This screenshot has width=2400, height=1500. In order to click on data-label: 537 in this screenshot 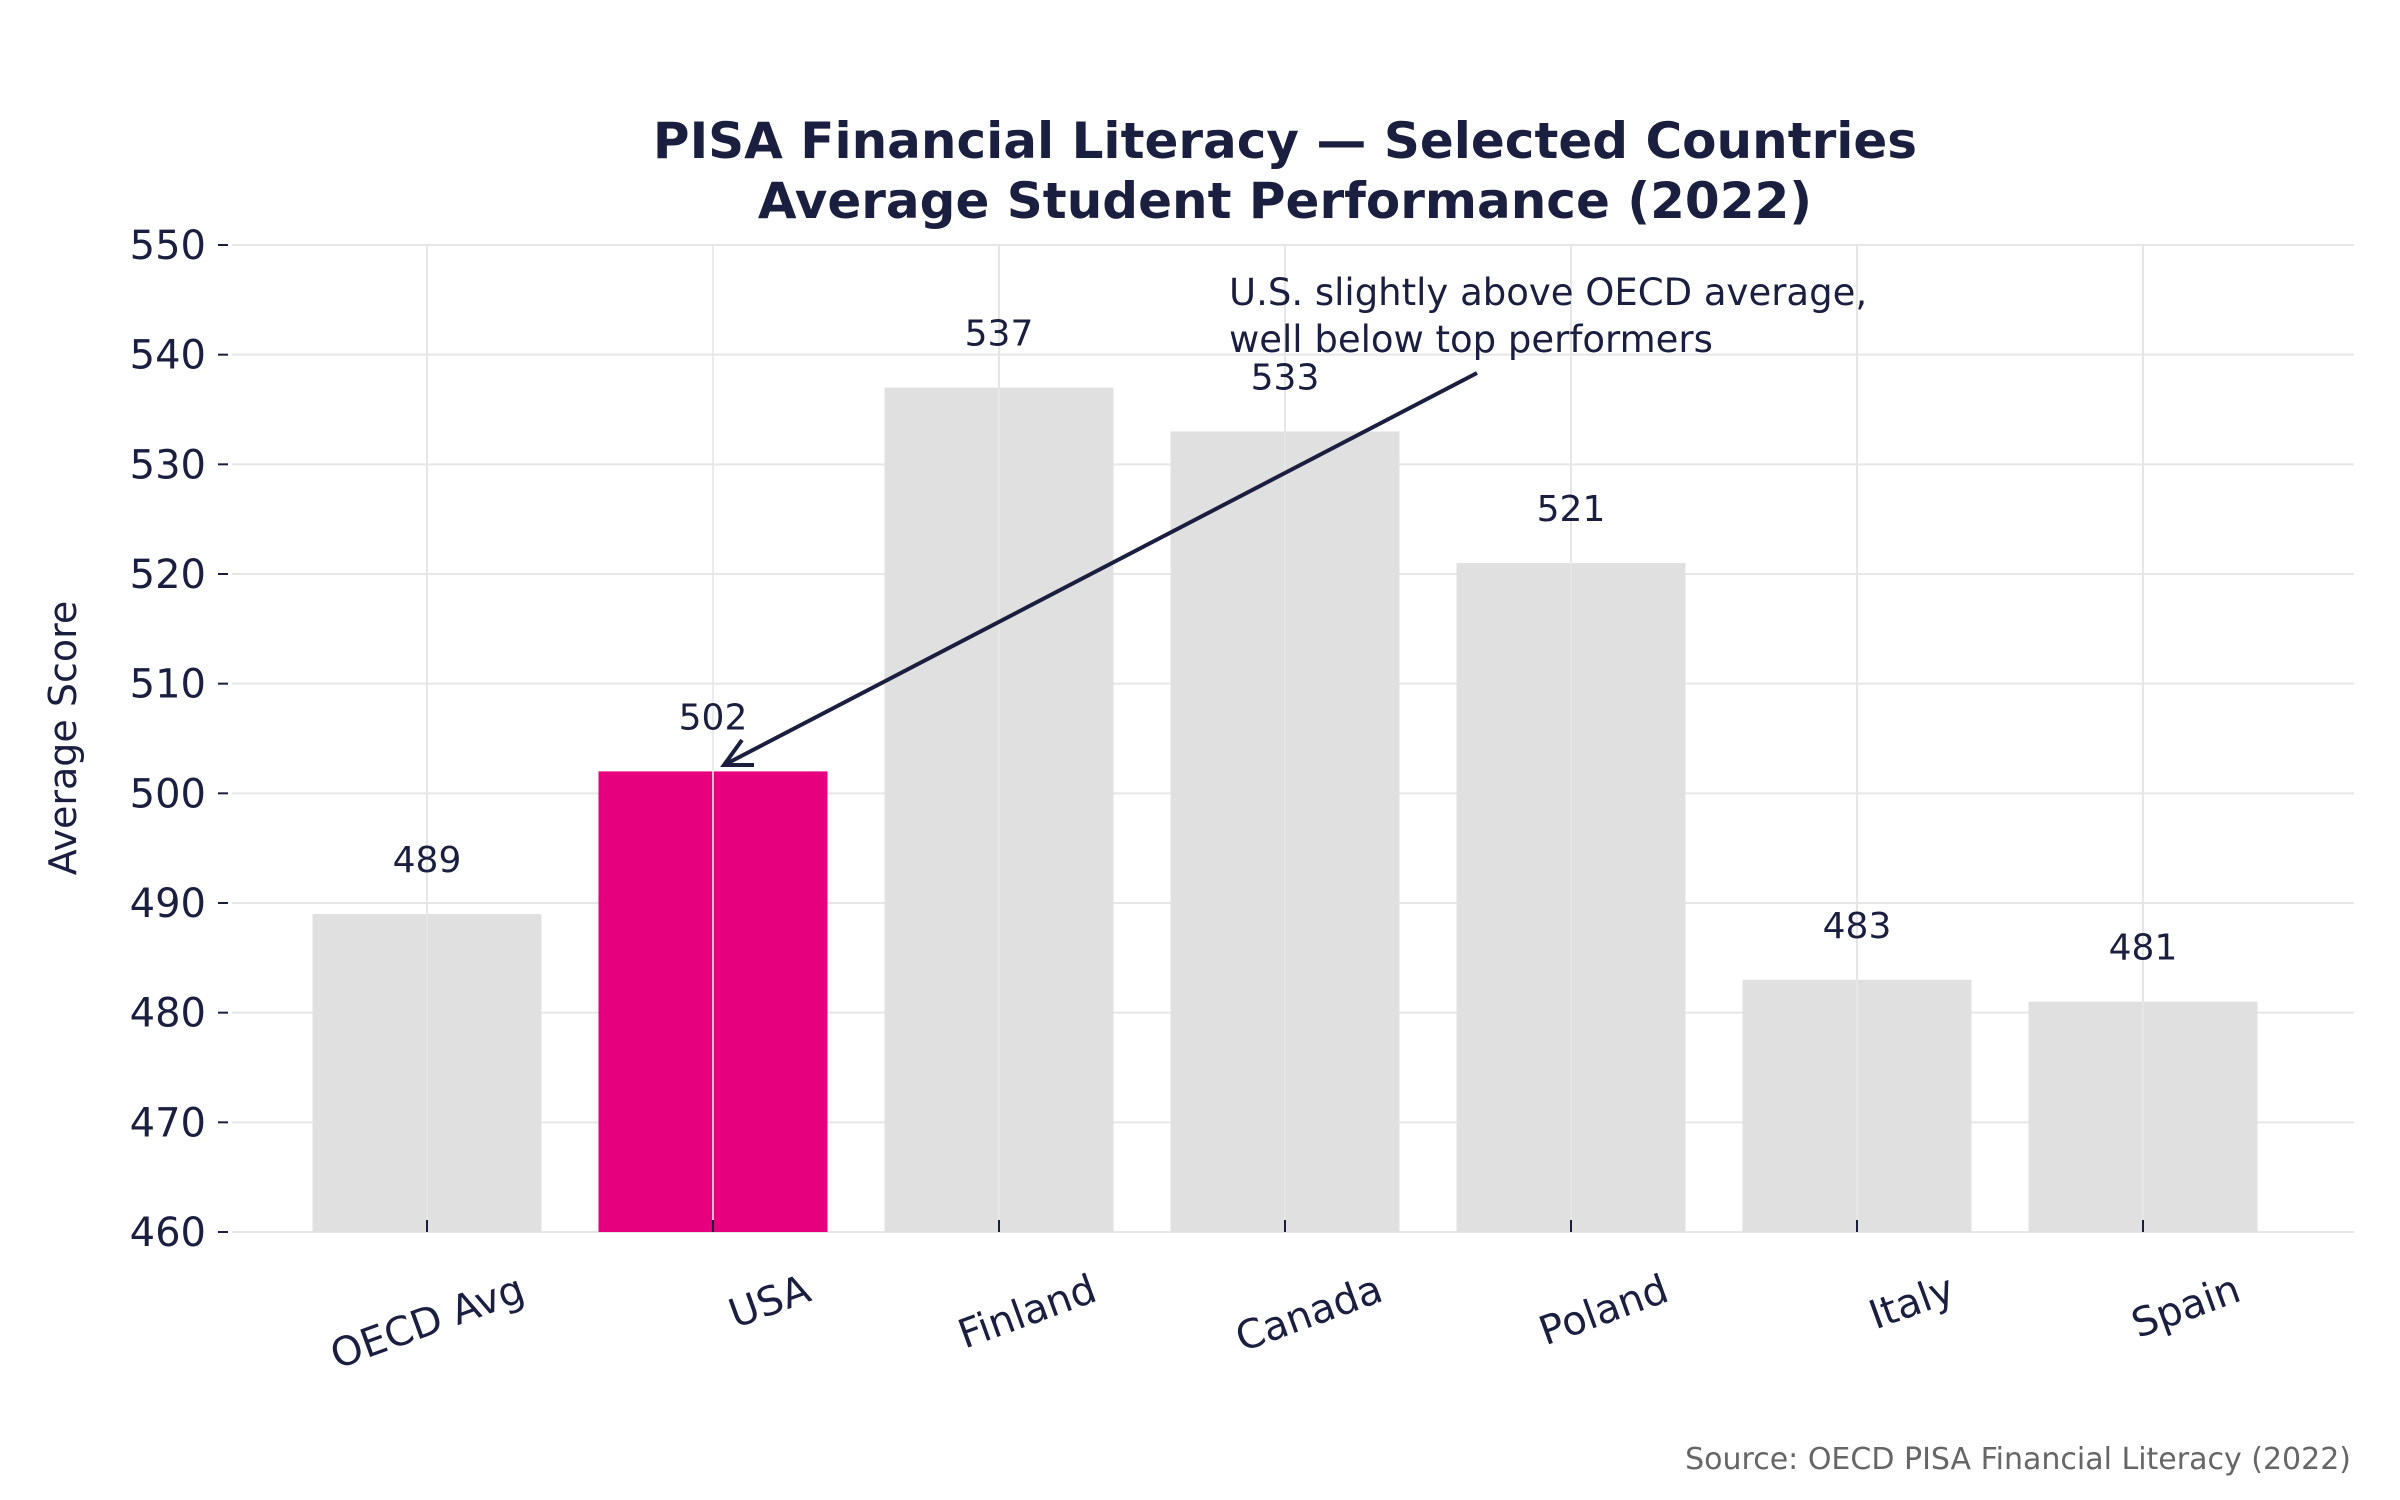, I will do `click(999, 334)`.